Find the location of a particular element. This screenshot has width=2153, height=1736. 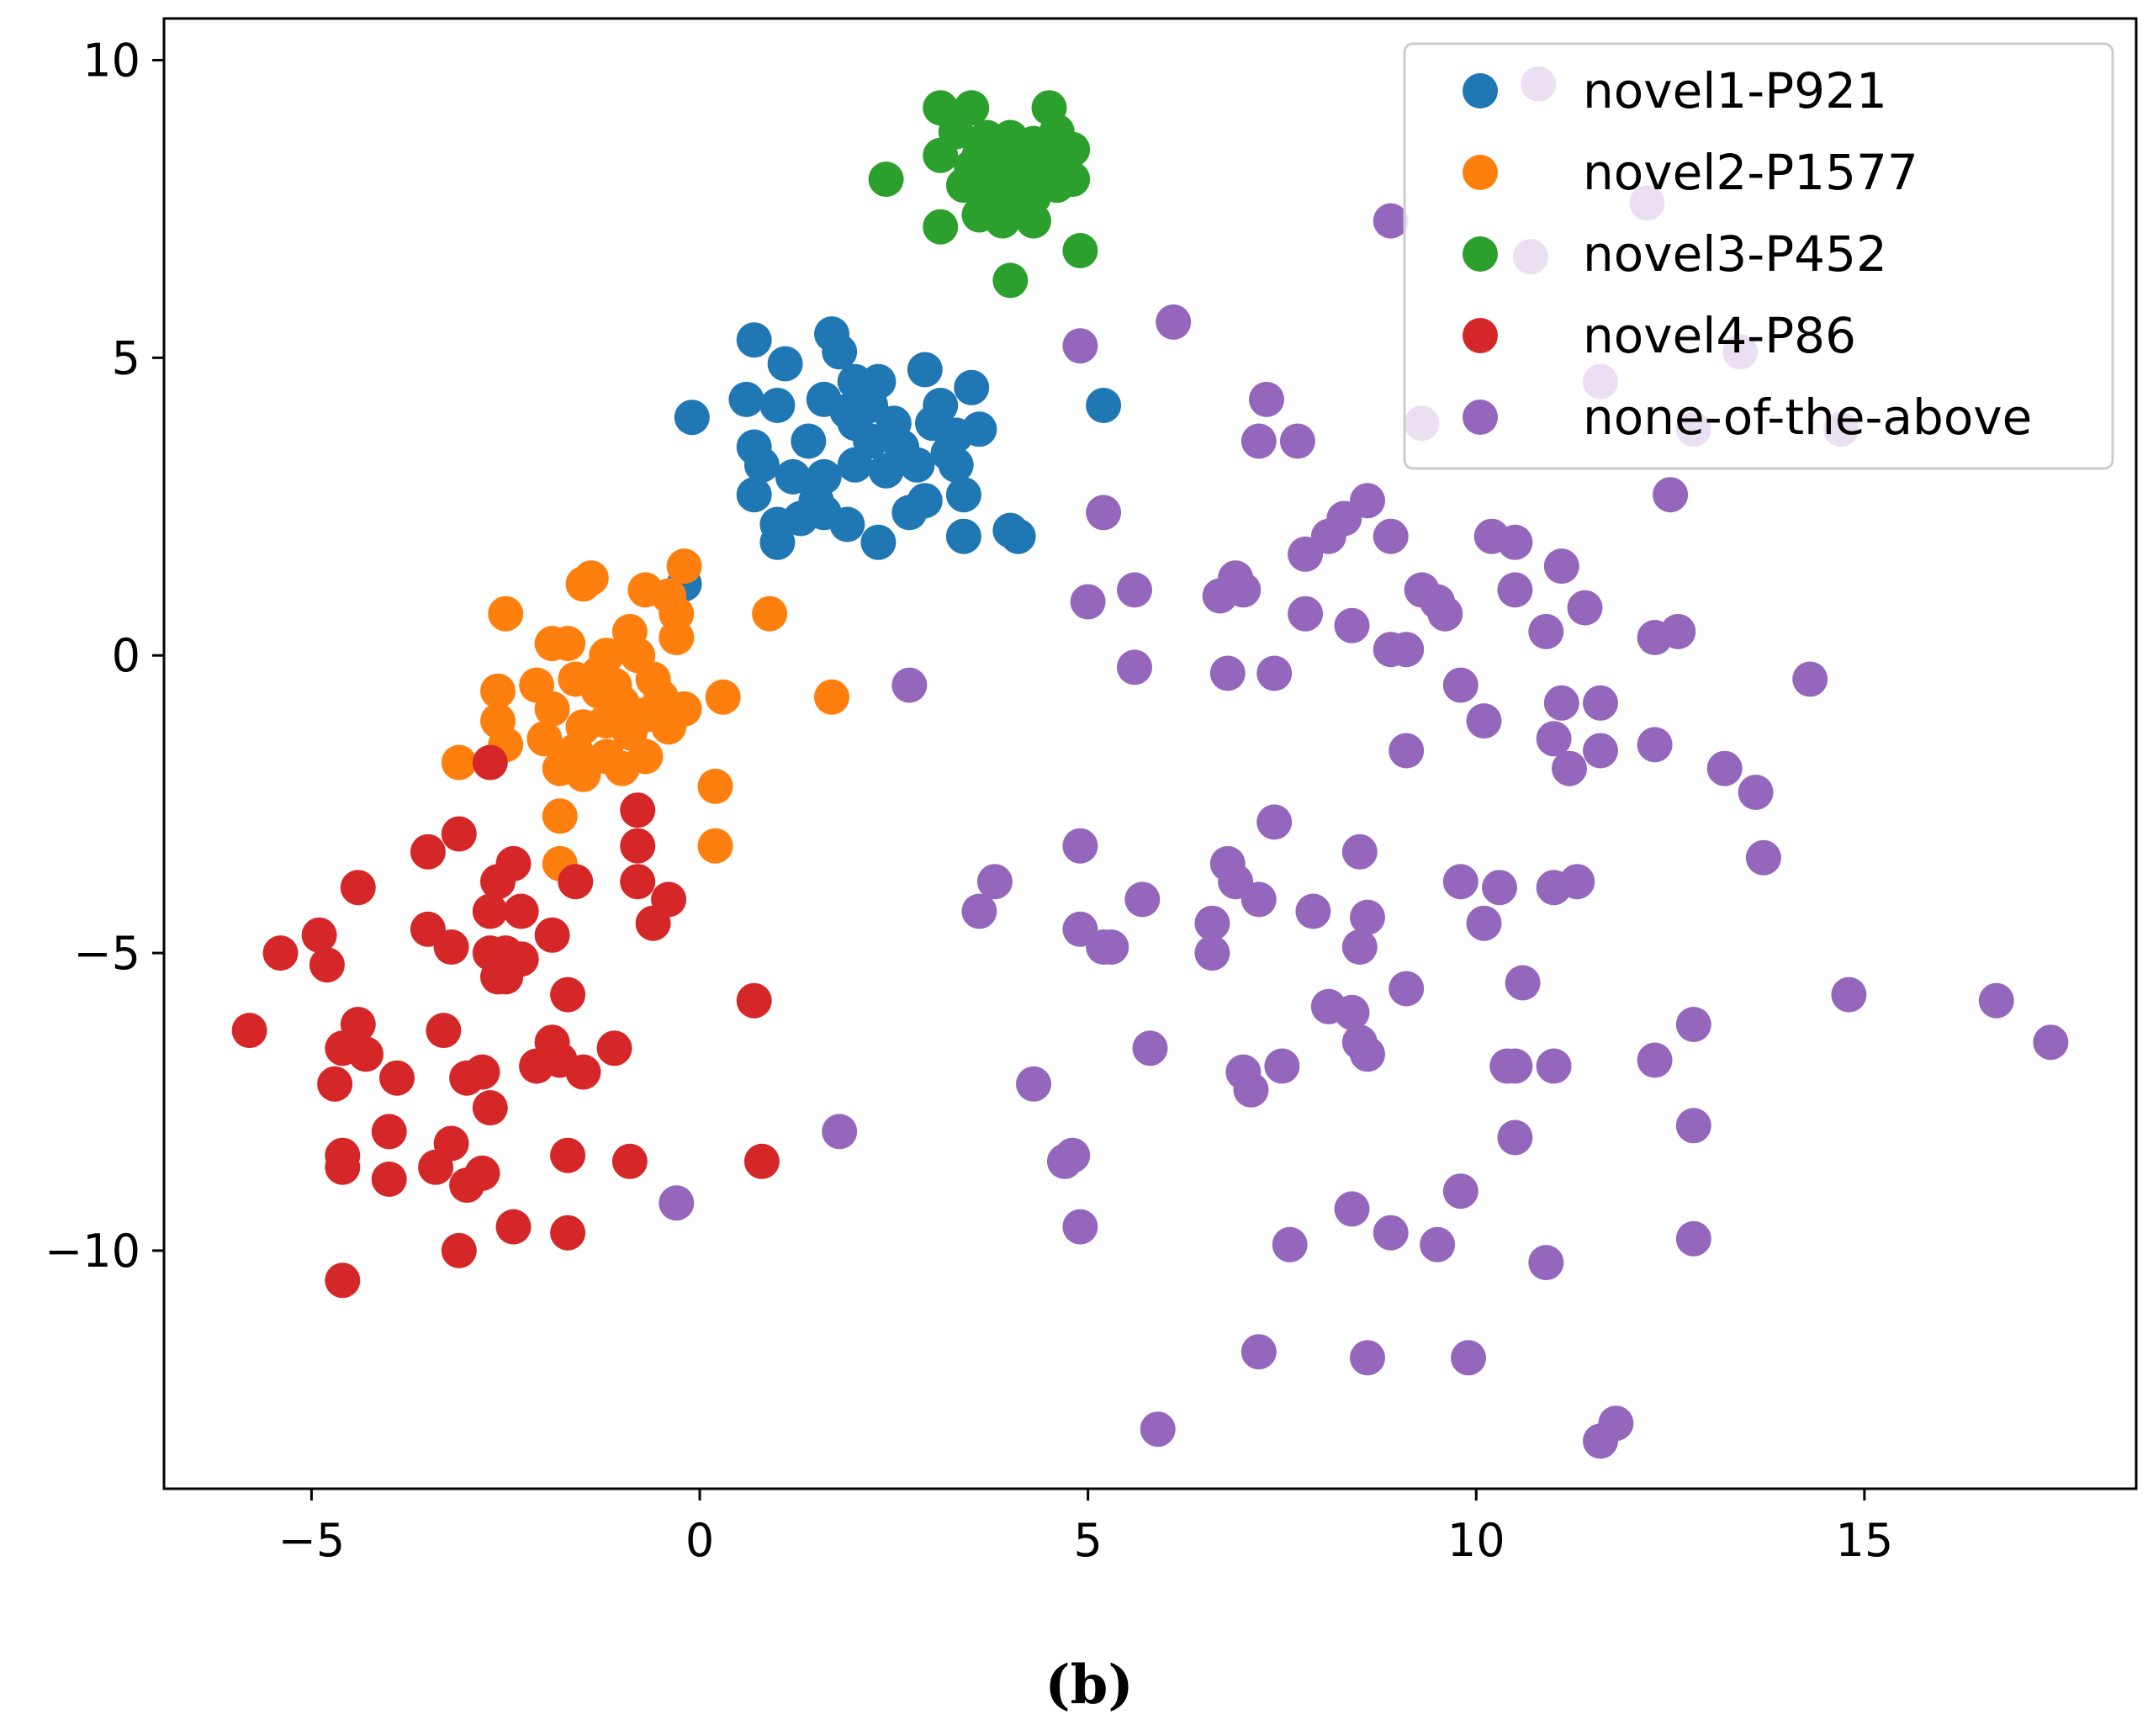

x-tick-label: 5 is located at coordinates (1088, 1541).